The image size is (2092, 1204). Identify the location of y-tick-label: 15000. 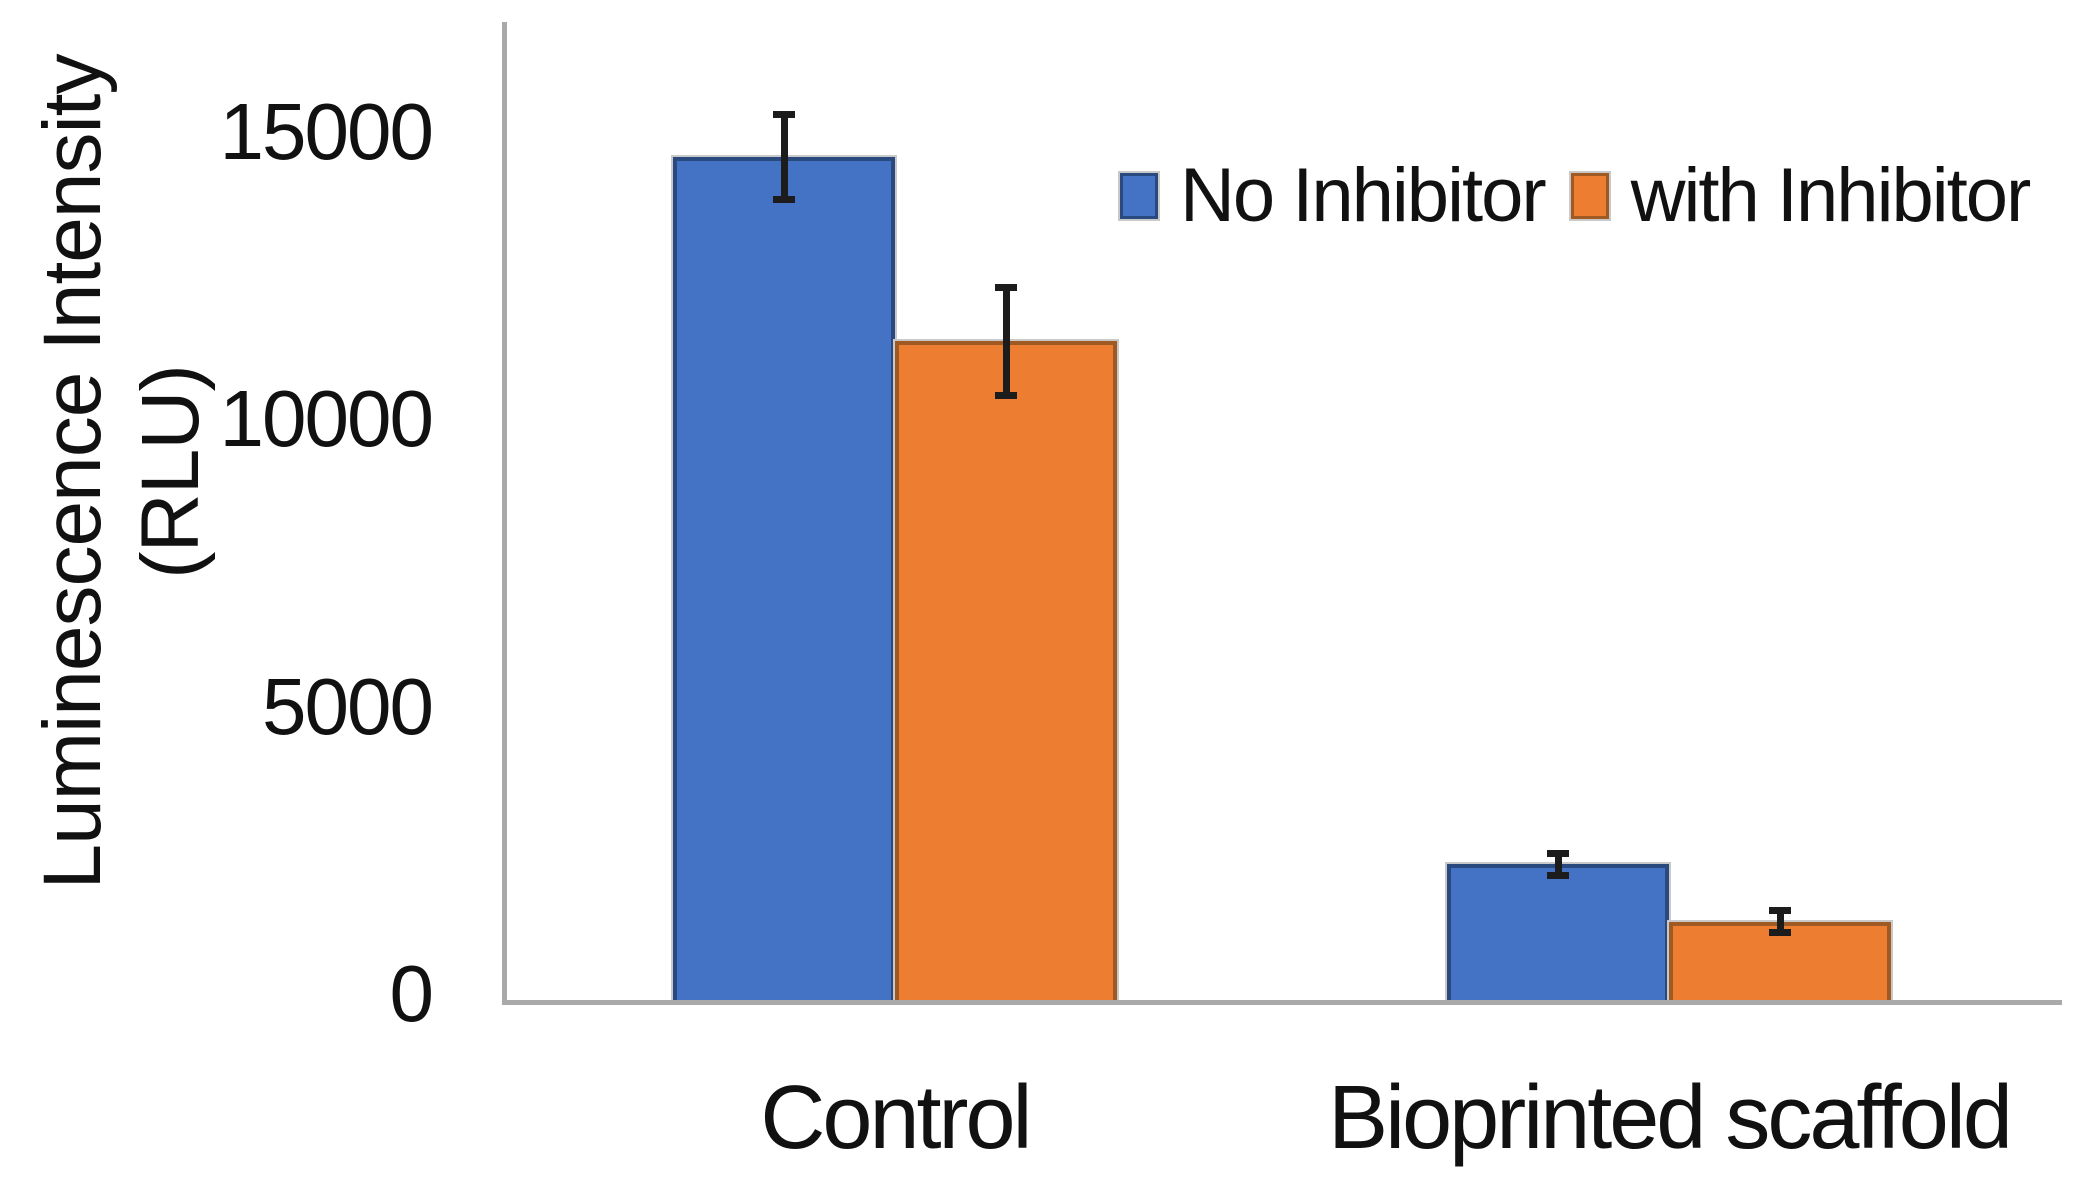
(326, 131).